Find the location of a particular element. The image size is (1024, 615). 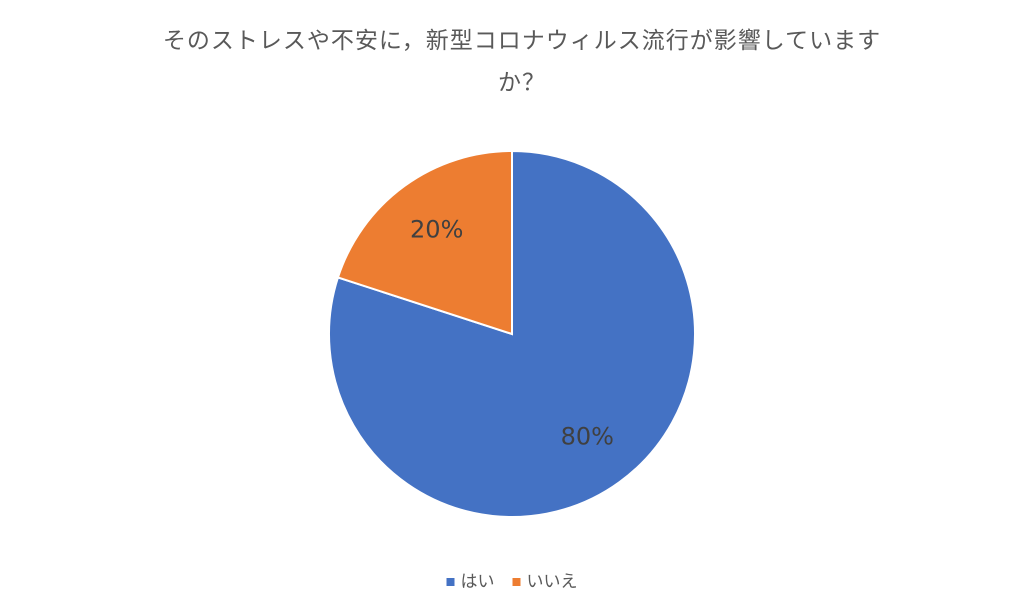

legend: はい いいえ is located at coordinates (512, 582).